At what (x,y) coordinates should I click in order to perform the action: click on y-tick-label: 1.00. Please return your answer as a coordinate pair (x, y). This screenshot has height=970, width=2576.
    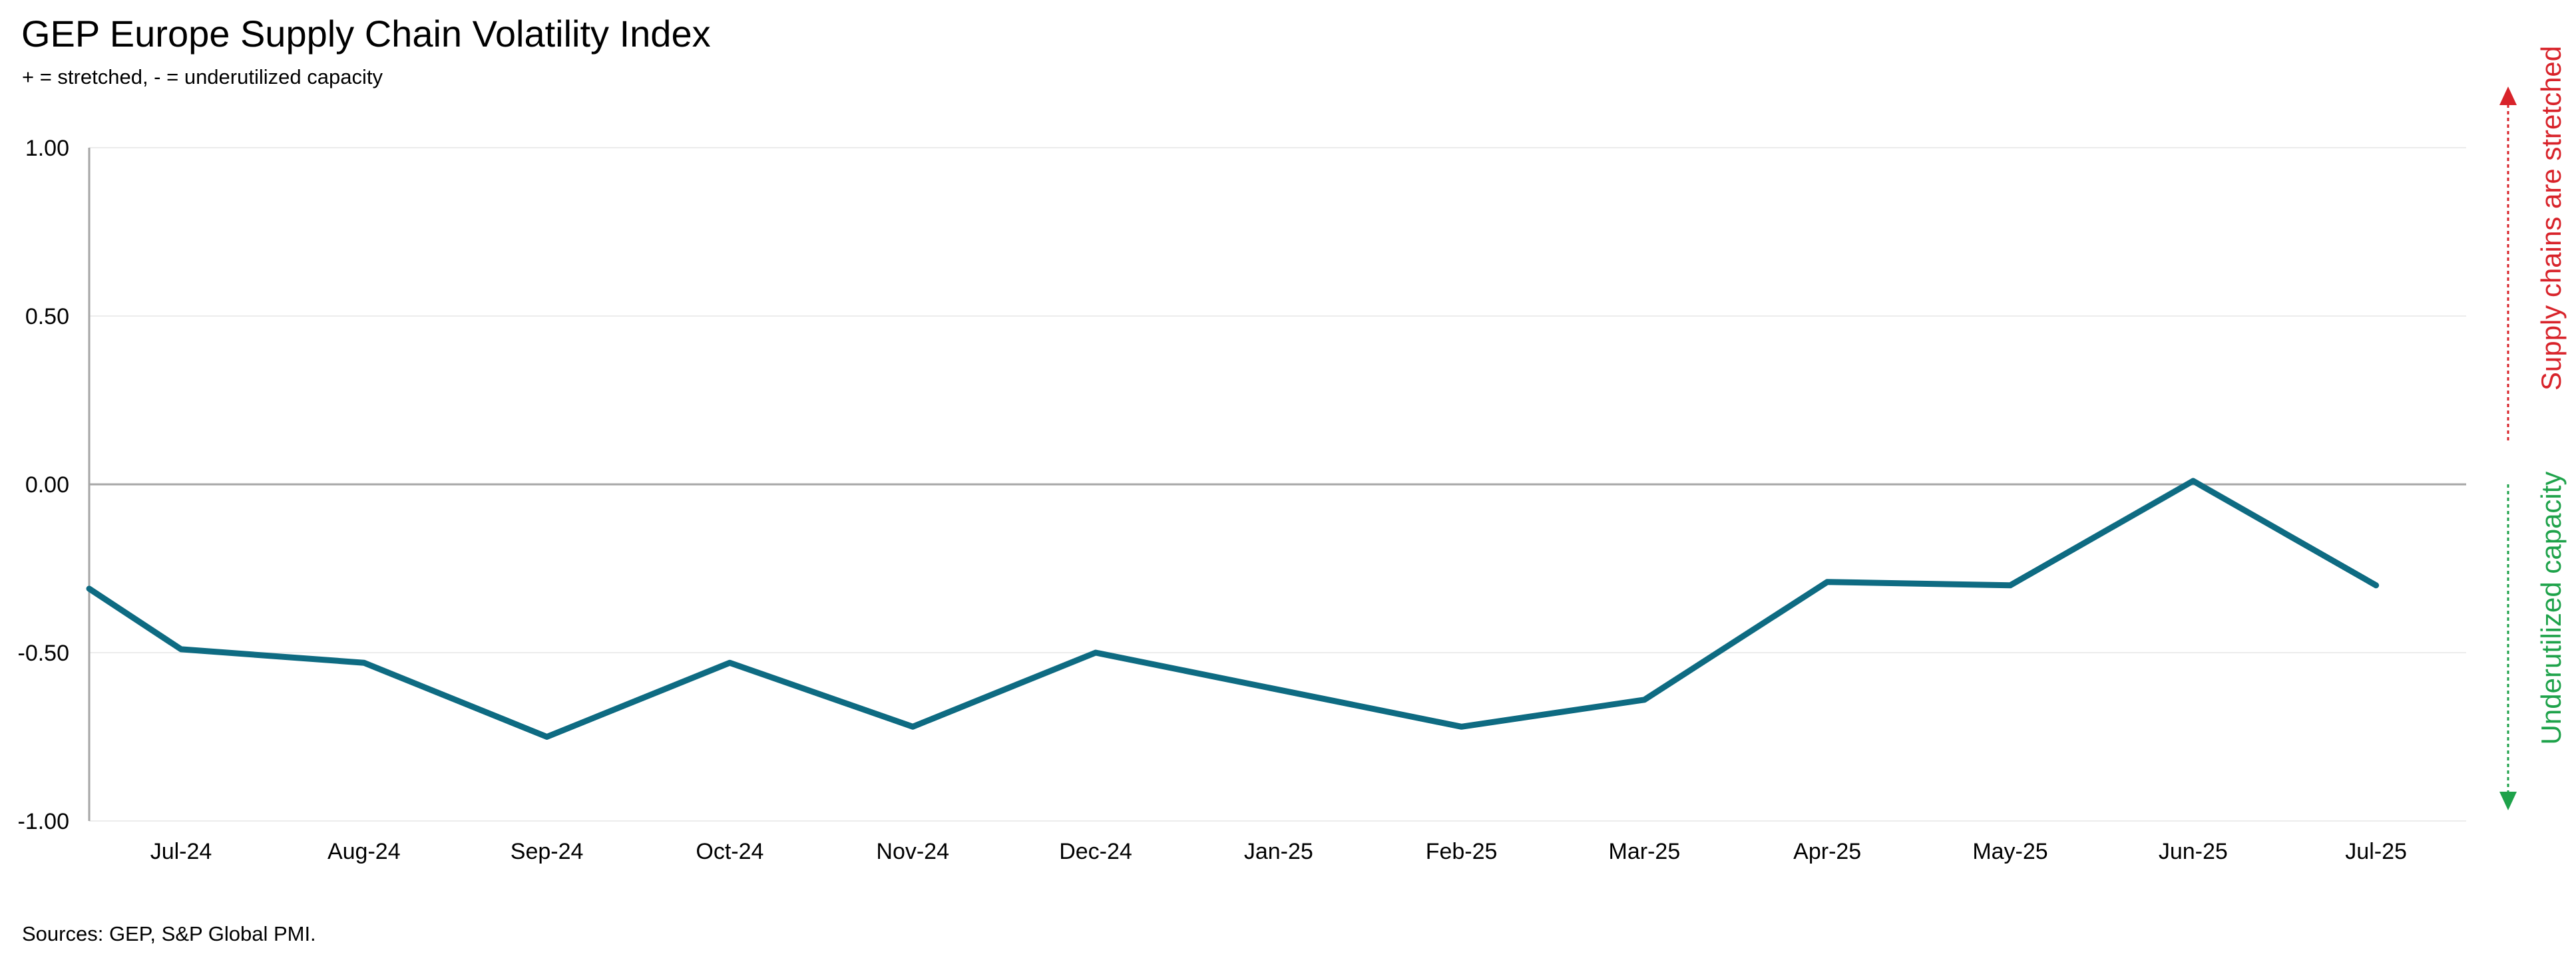
    Looking at the image, I should click on (47, 148).